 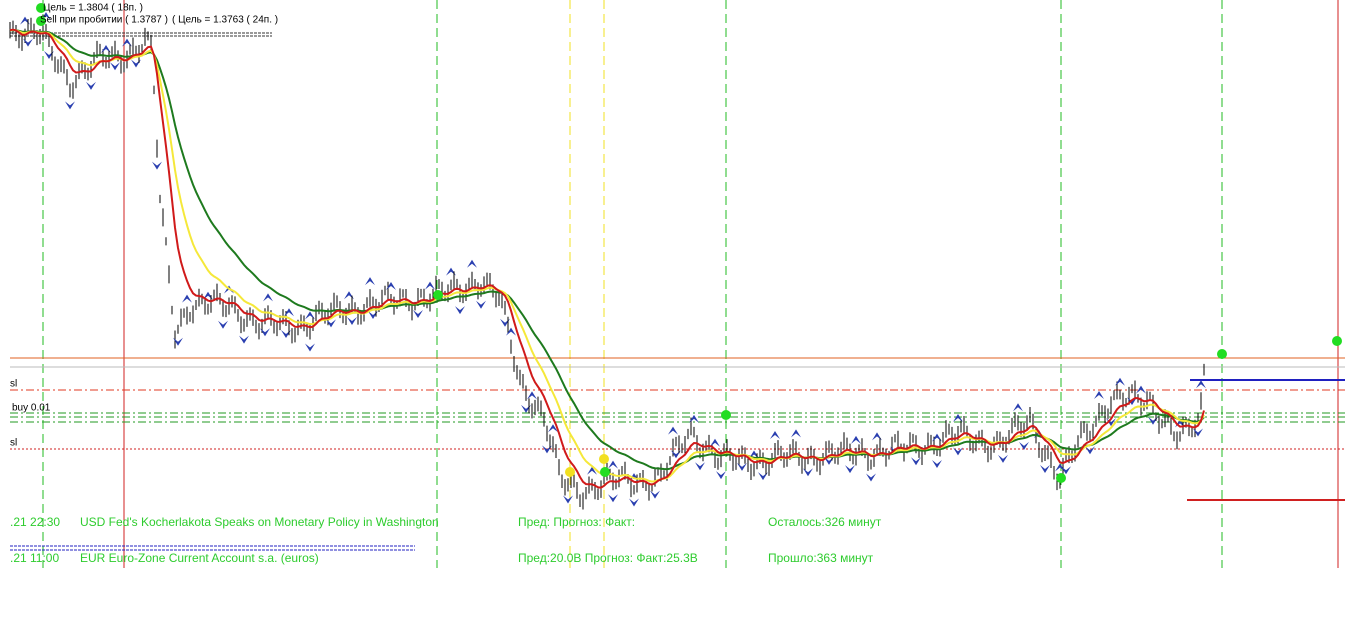 I want to click on target-text: Цель = 1.3804 ( 18п. ), so click(x=93, y=8).